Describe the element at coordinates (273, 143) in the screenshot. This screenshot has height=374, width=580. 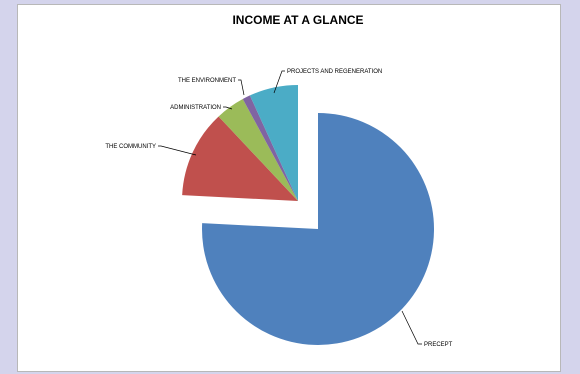
I see `pie-slice-projects-and-regeneration` at that location.